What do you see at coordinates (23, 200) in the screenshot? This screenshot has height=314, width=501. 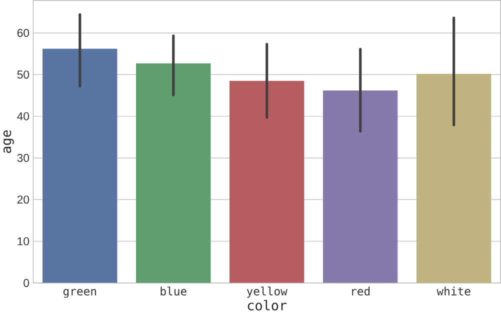 I see `y-tick-label: 20` at bounding box center [23, 200].